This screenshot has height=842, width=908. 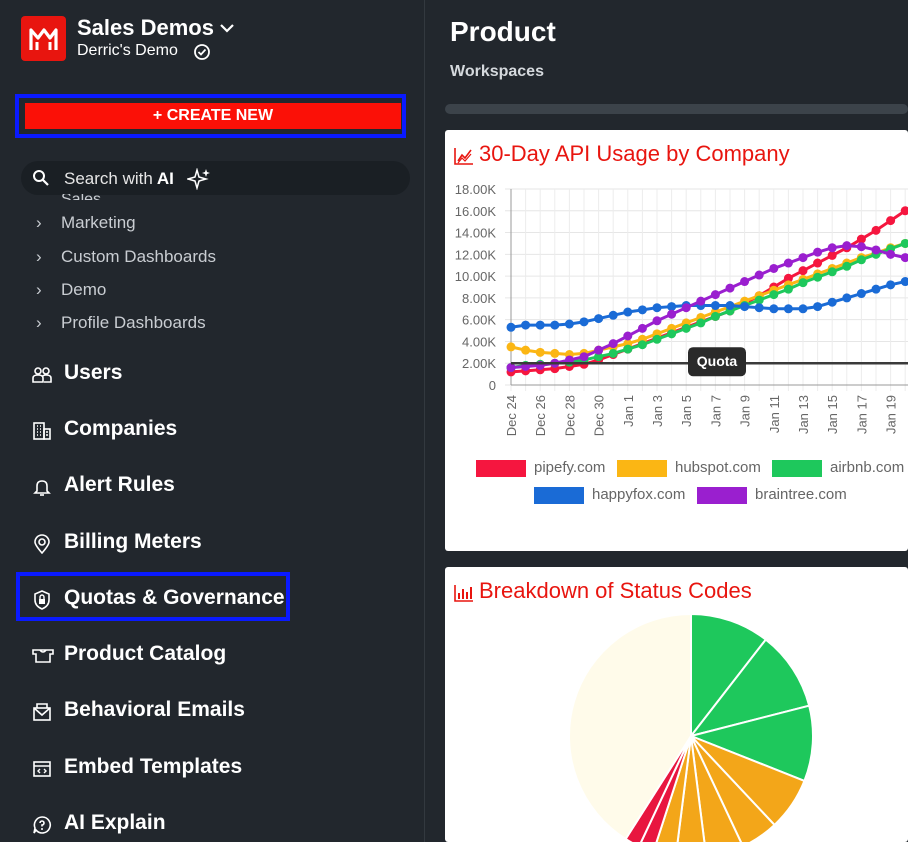 What do you see at coordinates (615, 590) in the screenshot?
I see `chart-title: Breakdown of Status Codes` at bounding box center [615, 590].